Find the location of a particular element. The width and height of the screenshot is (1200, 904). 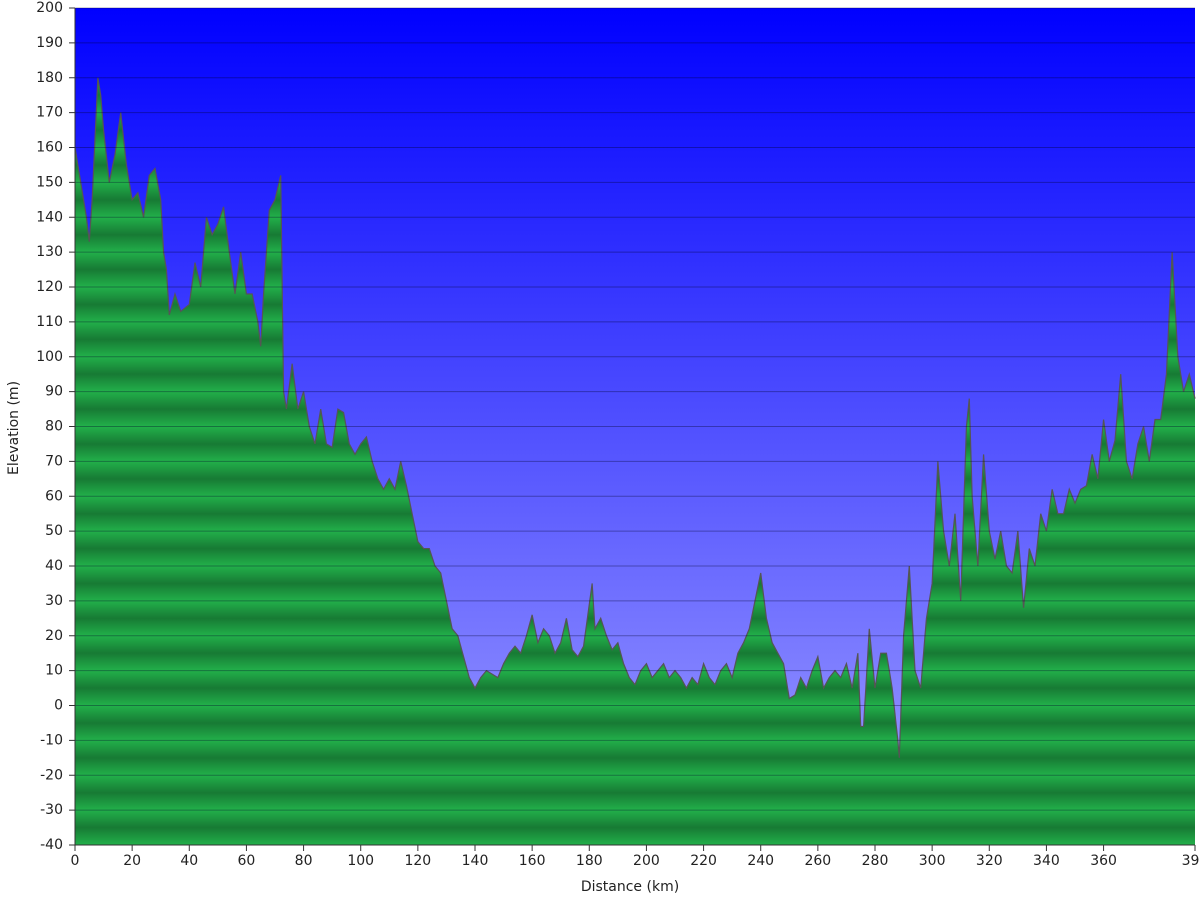

y-tick-label: 150 is located at coordinates (49, 182).